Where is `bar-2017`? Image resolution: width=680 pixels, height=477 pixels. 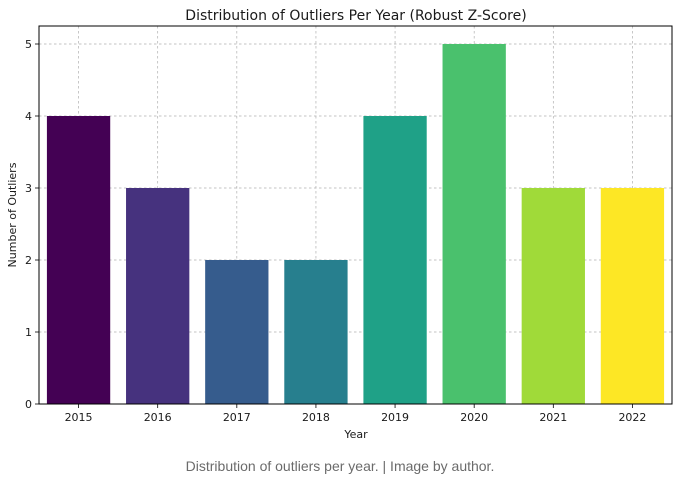
bar-2017 is located at coordinates (237, 332).